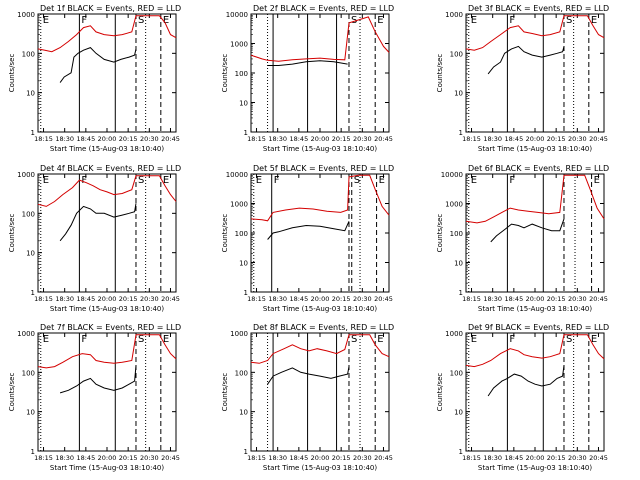 The width and height of the screenshot is (640, 480). I want to click on panel-title: Det 9f BLACK = Events, RED = LLD, so click(538, 327).